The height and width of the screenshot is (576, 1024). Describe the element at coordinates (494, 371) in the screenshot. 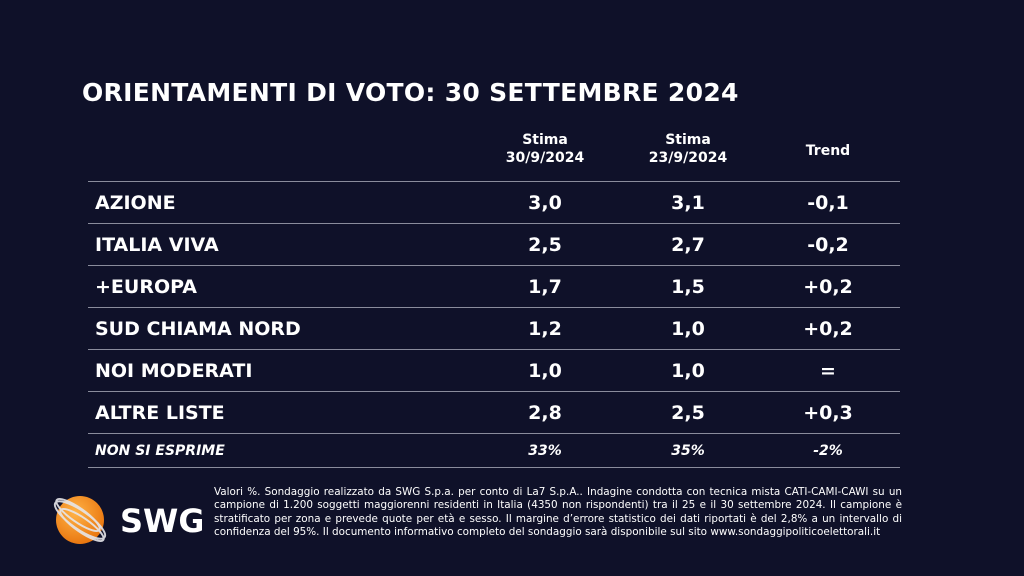

I see `table-row: NOI MODERATI 1,0 1,0 =` at that location.